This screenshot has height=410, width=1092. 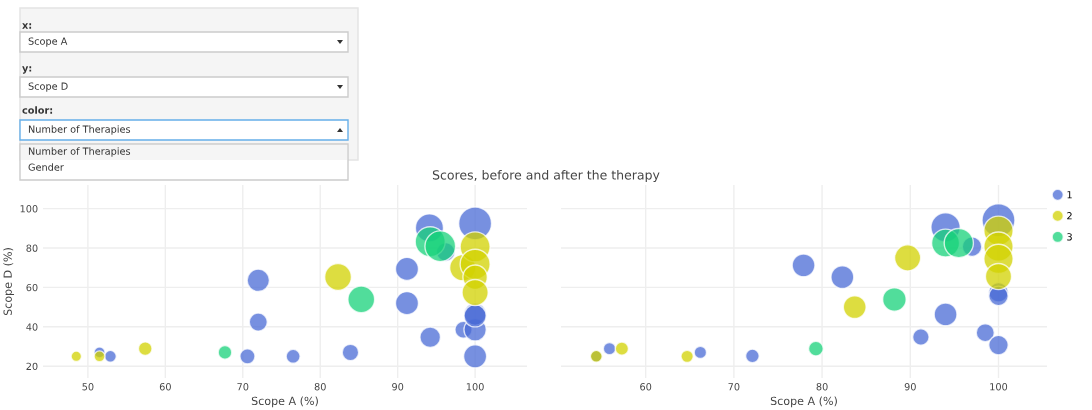 What do you see at coordinates (32, 248) in the screenshot?
I see `y-tick-label: 80` at bounding box center [32, 248].